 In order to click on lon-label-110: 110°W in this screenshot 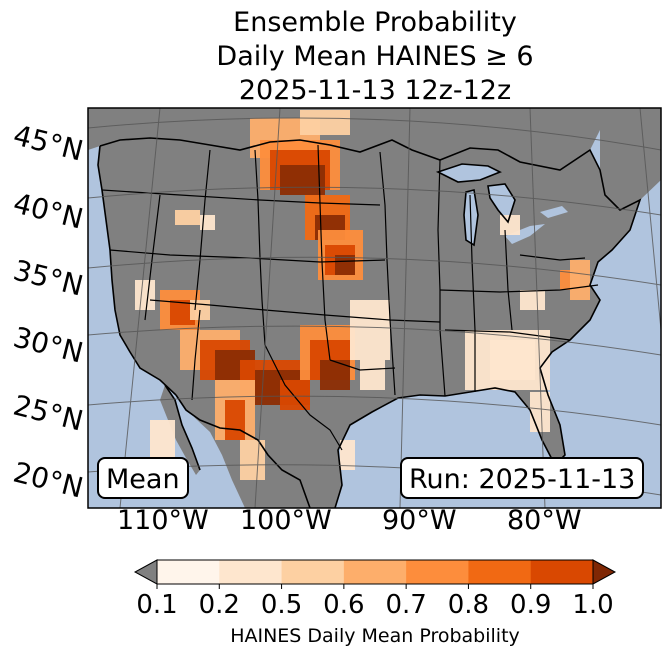, I will do `click(163, 520)`.